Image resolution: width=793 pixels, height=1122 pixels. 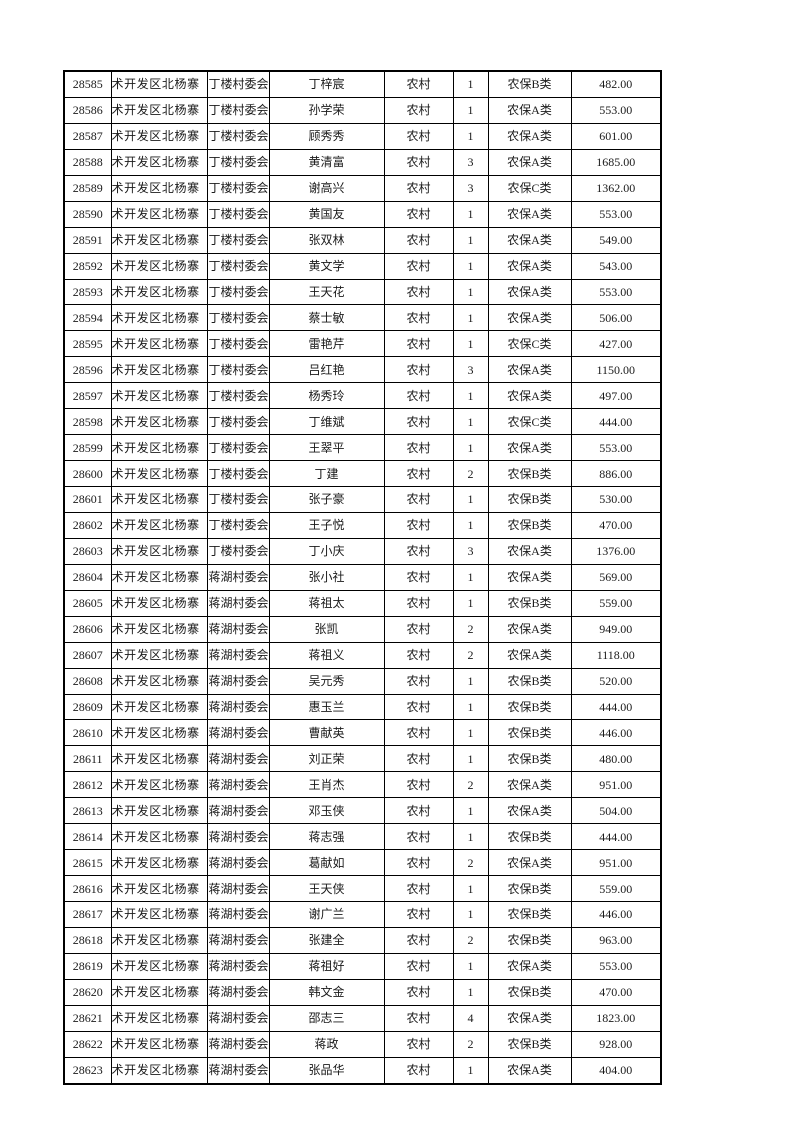 I want to click on table-row: 28605 术开发区北杨寨 蒋湖村委会 蒋祖太 农村 1 农保B类 559.00, so click(x=362, y=603).